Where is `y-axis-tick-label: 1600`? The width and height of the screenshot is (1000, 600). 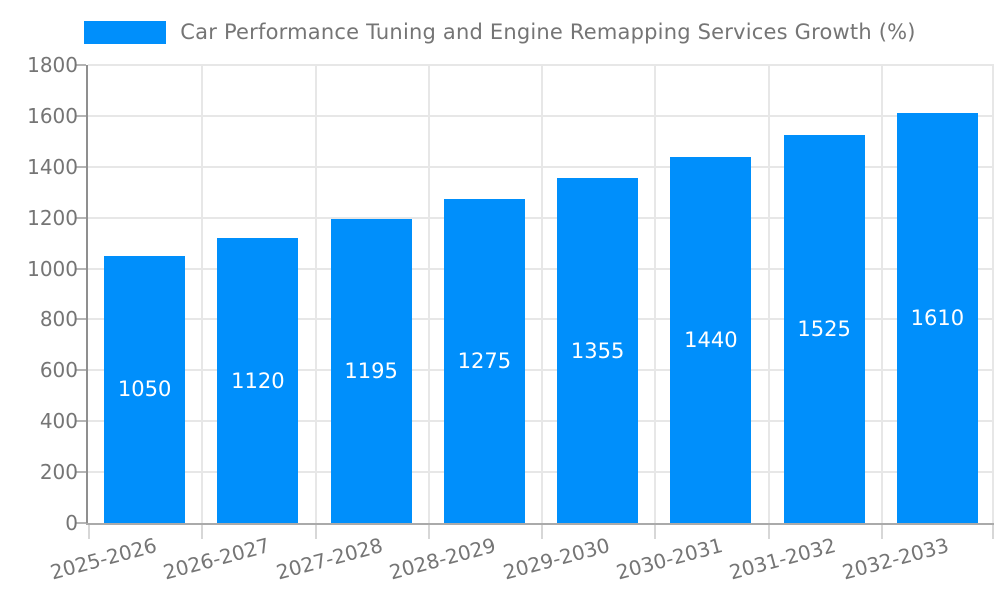
y-axis-tick-label: 1600 is located at coordinates (52, 115).